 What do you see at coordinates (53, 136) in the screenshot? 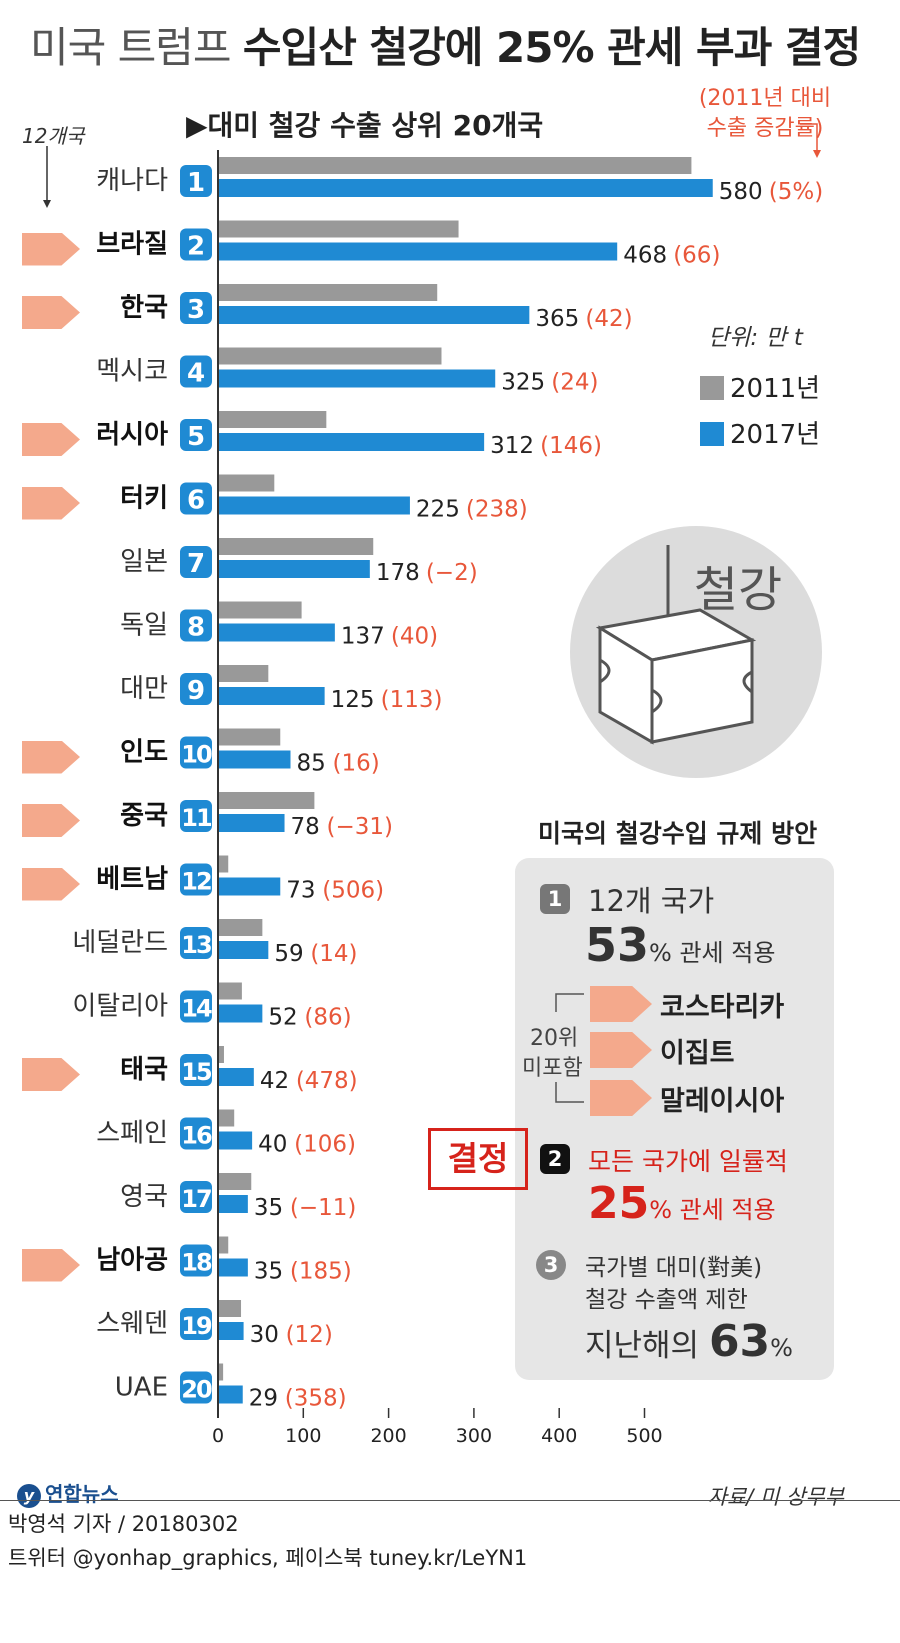
I see `group-note: 12개국` at bounding box center [53, 136].